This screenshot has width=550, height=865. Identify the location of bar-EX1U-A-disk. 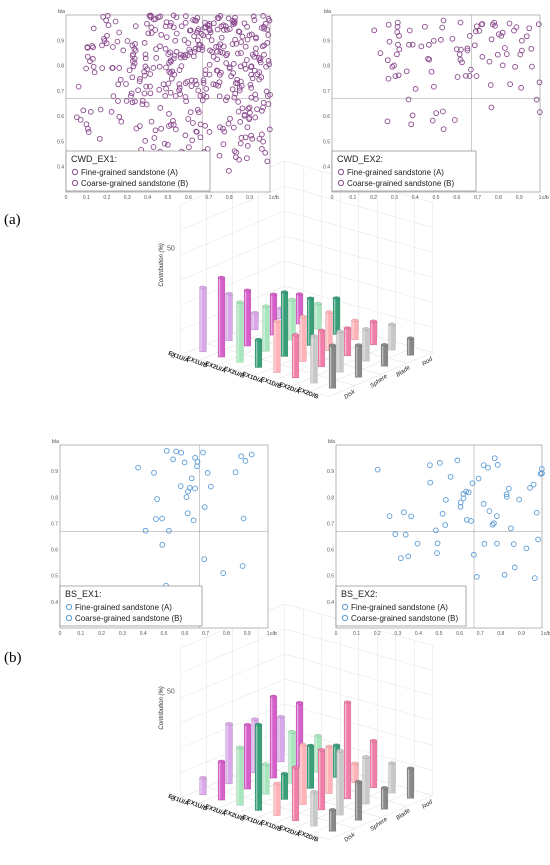
(203, 319).